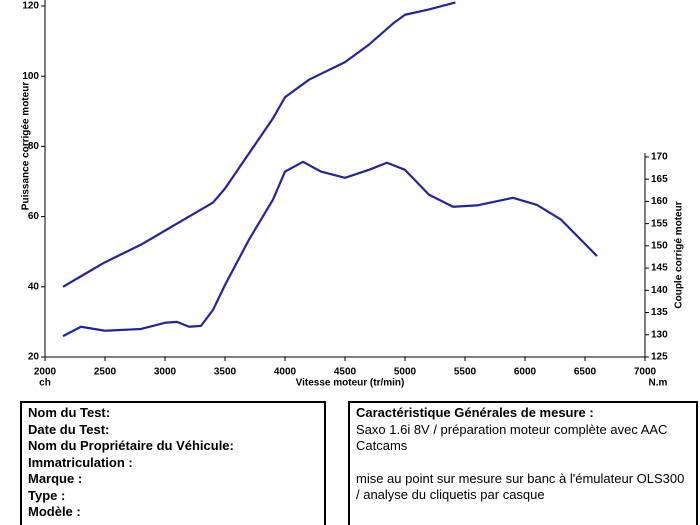 The height and width of the screenshot is (525, 700). What do you see at coordinates (525, 372) in the screenshot?
I see `x-tick-label: 6000` at bounding box center [525, 372].